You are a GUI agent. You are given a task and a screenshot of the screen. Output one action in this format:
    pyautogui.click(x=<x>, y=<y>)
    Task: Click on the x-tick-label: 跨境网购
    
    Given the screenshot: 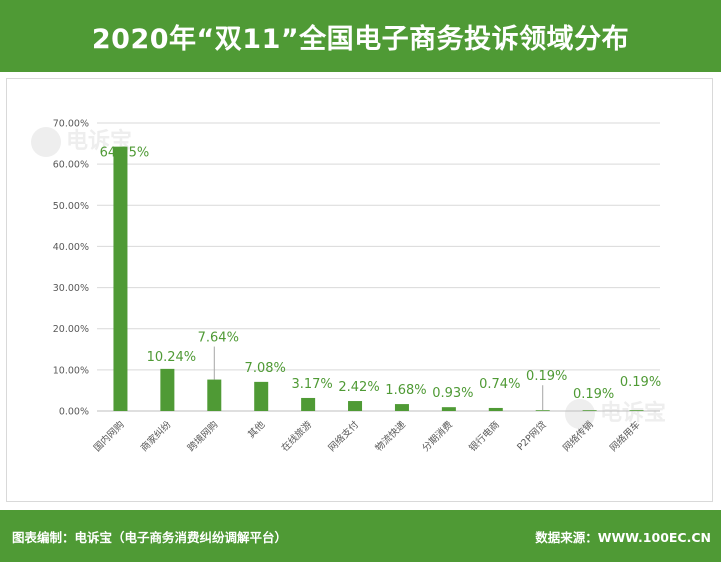 What is the action you would take?
    pyautogui.click(x=202, y=436)
    